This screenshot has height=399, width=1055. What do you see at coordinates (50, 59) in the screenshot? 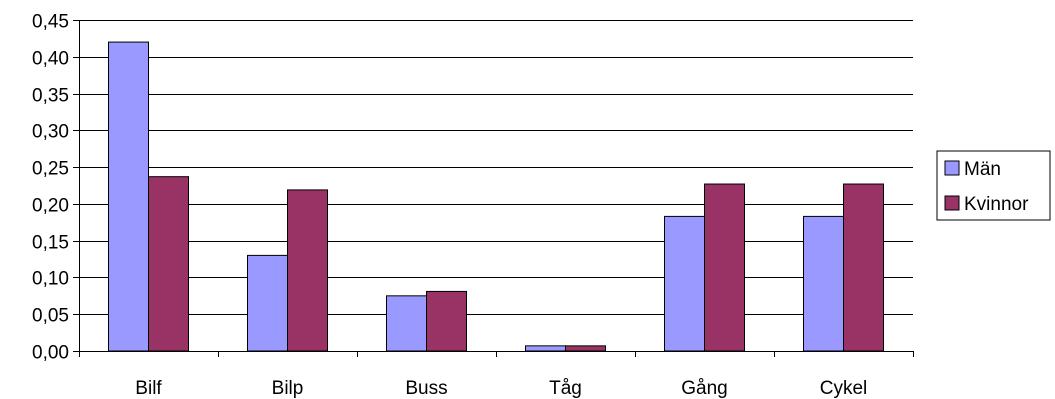
I see `y-tick-label: 0,40` at bounding box center [50, 59].